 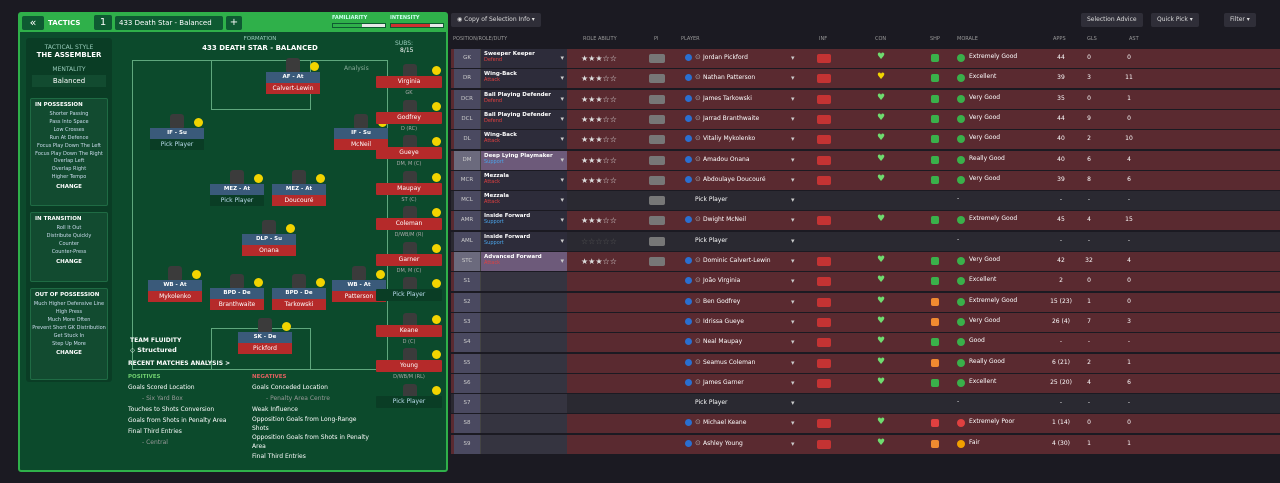 What do you see at coordinates (600, 39) in the screenshot?
I see `col-role-ability: ROLE ABILITY` at bounding box center [600, 39].